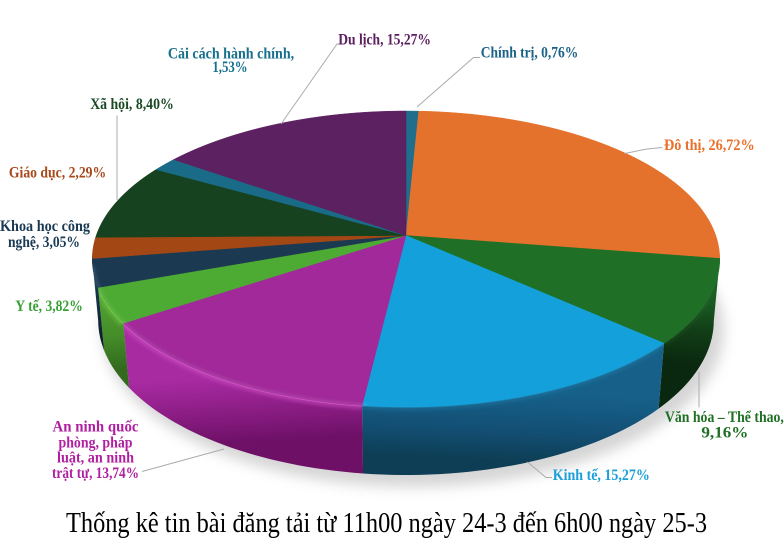 Image resolution: width=784 pixels, height=541 pixels. I want to click on svg-text: Du lịch, 15,27%, so click(384, 40).